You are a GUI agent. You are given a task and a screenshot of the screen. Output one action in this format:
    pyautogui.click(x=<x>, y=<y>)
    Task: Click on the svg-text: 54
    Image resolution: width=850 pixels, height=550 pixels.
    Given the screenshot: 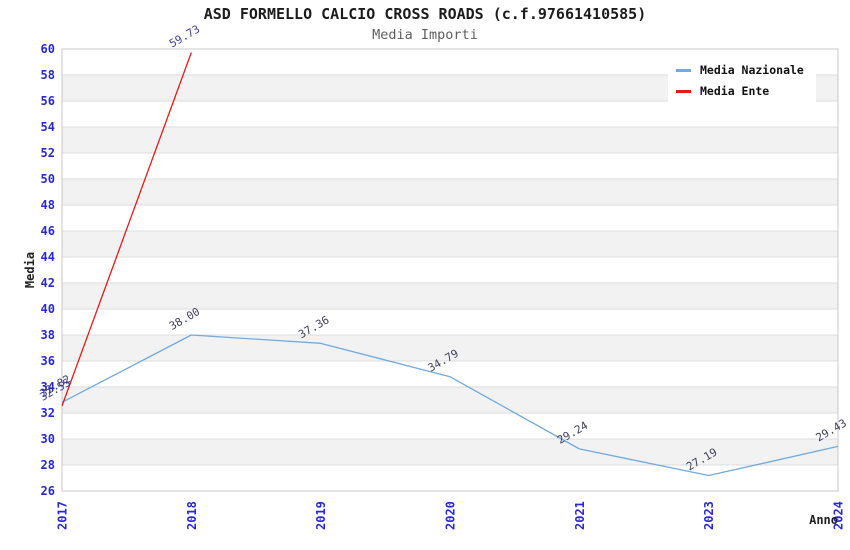 What is the action you would take?
    pyautogui.click(x=48, y=127)
    